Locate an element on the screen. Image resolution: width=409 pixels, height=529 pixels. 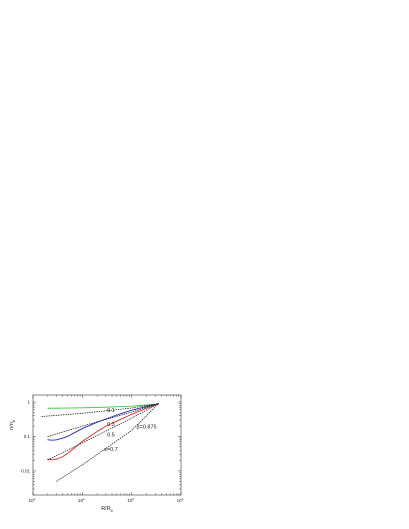
x-tick-label: 102 is located at coordinates (130, 500).